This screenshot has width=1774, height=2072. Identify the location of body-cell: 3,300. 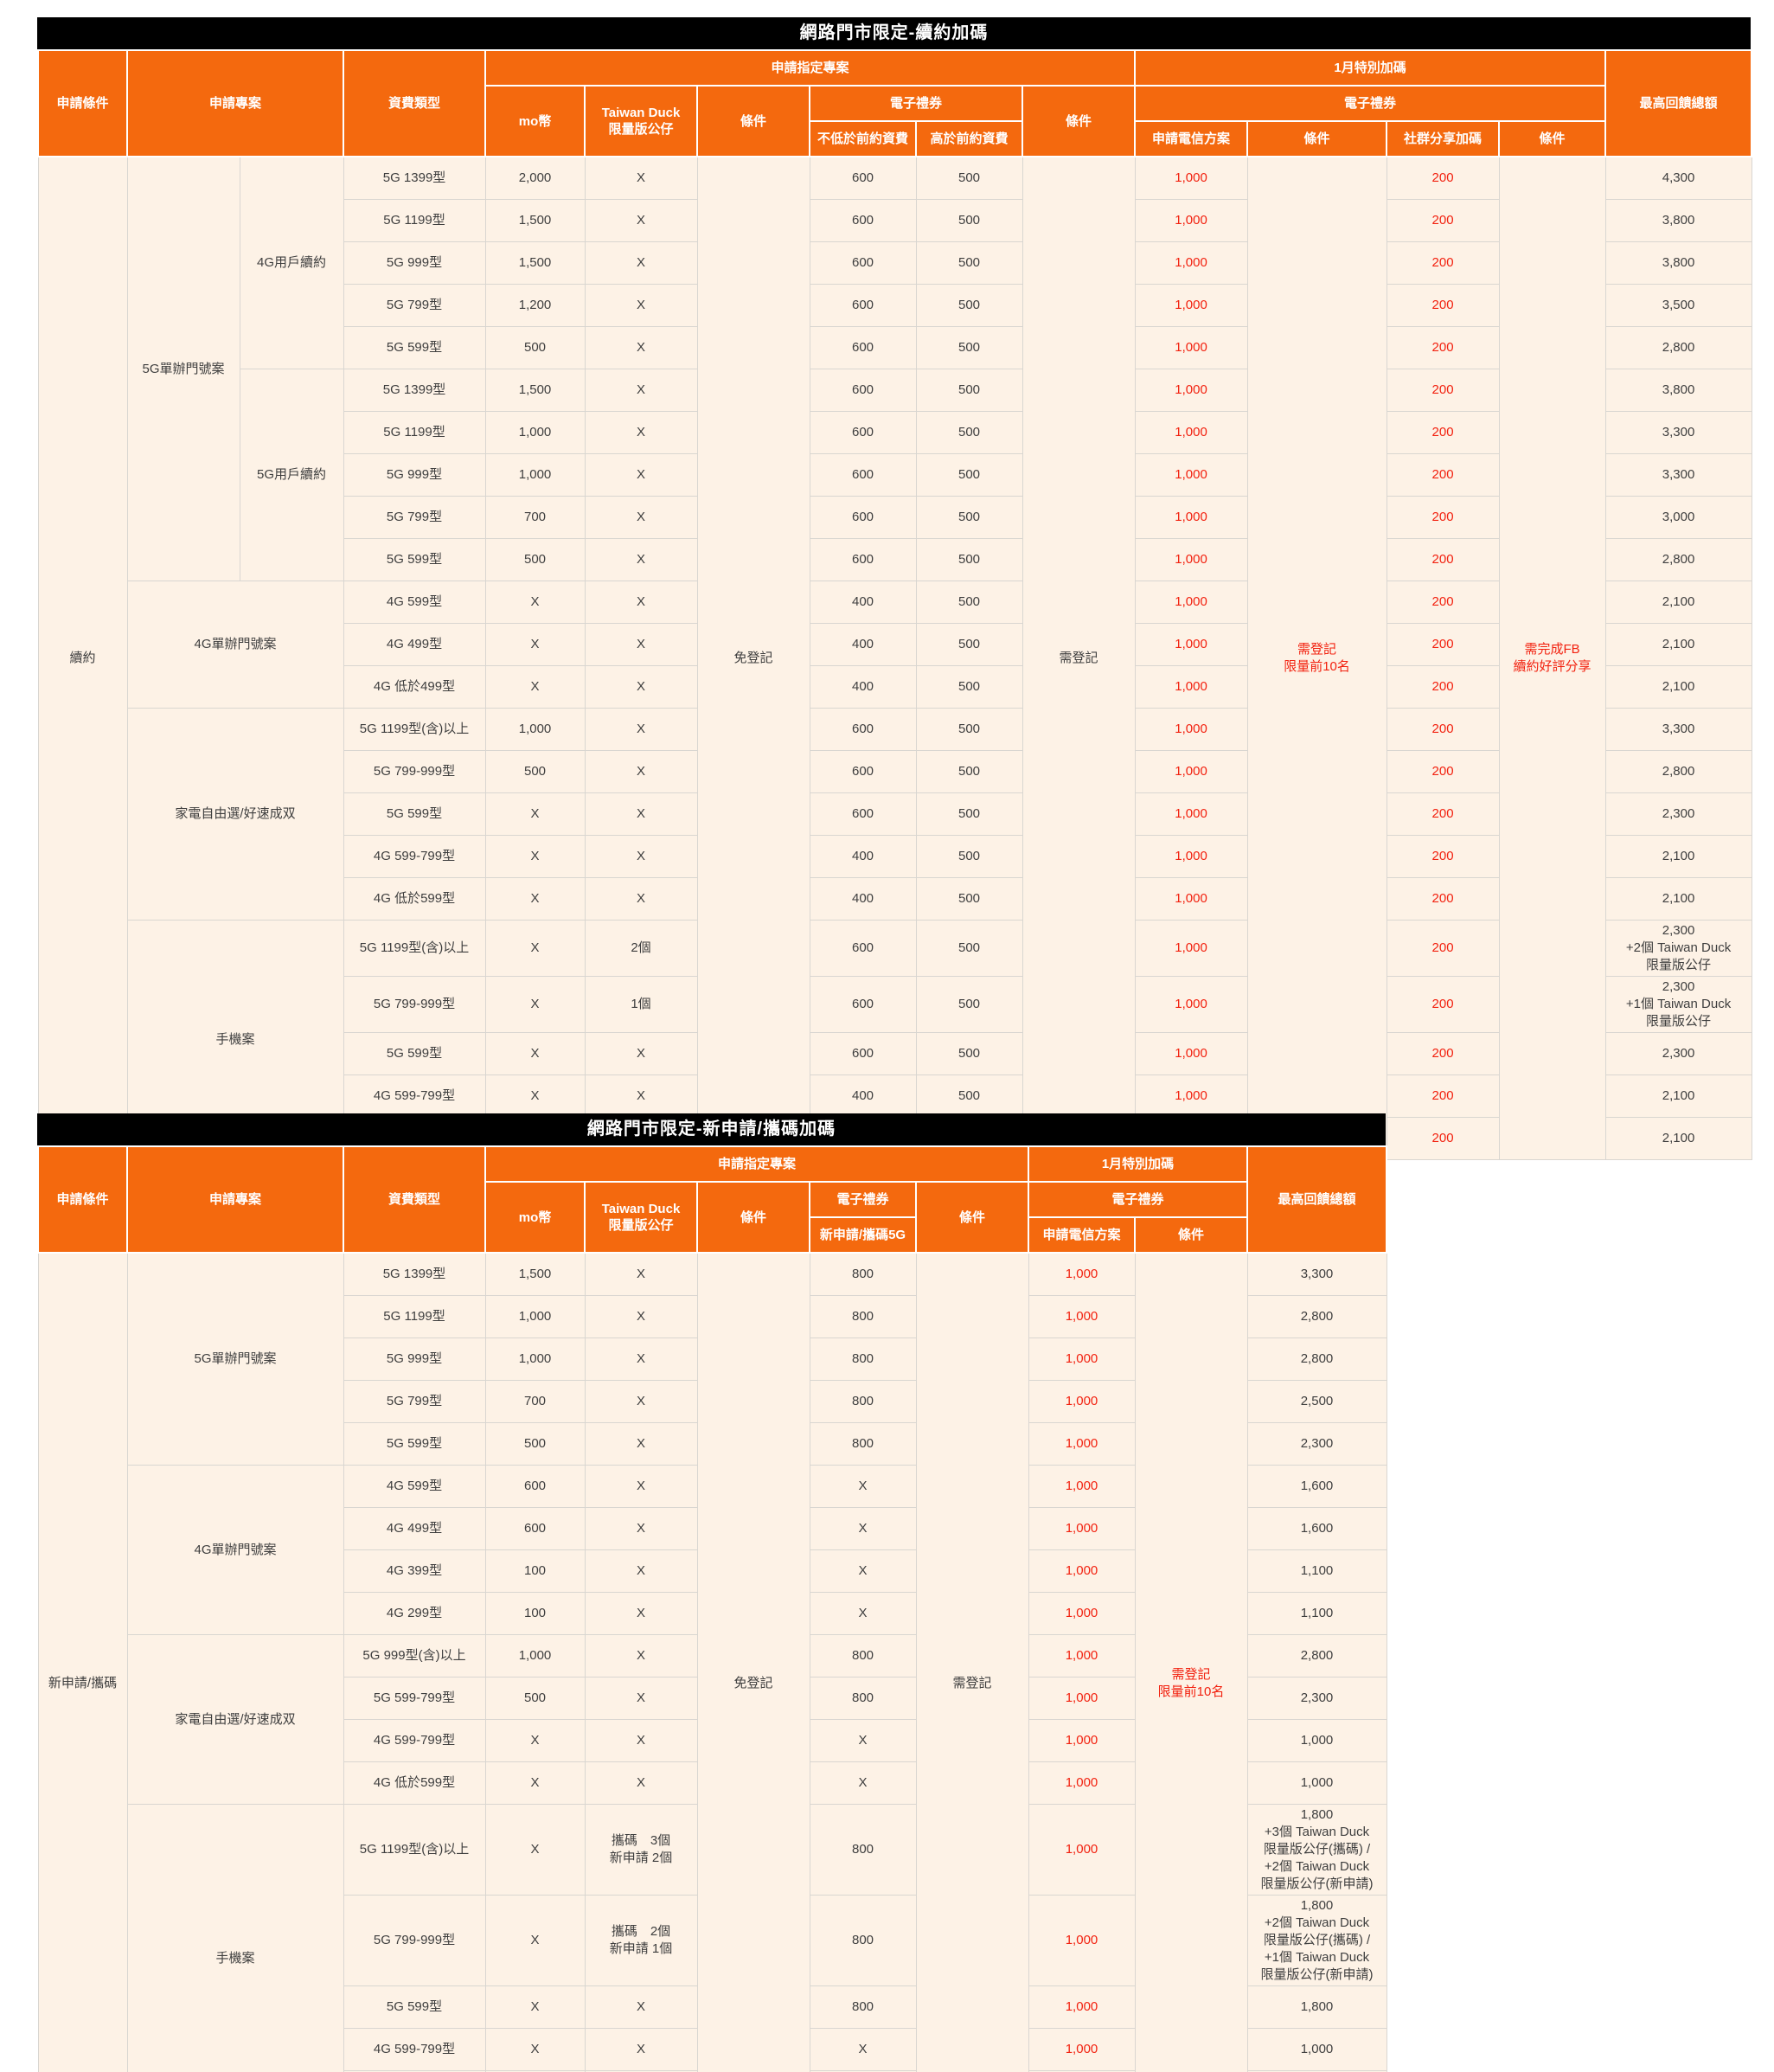
(1678, 475).